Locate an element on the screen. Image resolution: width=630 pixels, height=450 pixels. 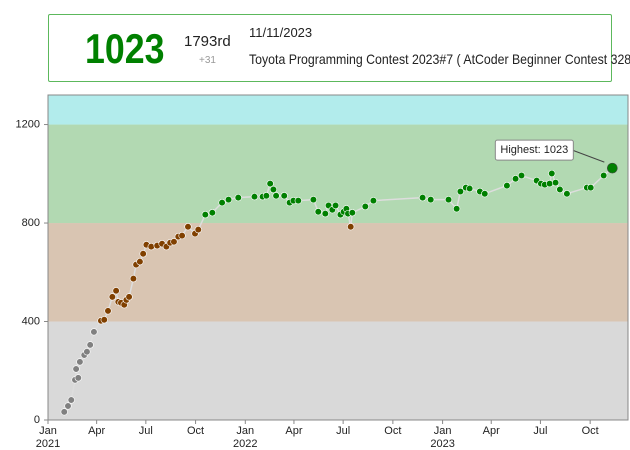
y-tick-label: 1200 is located at coordinates (28, 124).